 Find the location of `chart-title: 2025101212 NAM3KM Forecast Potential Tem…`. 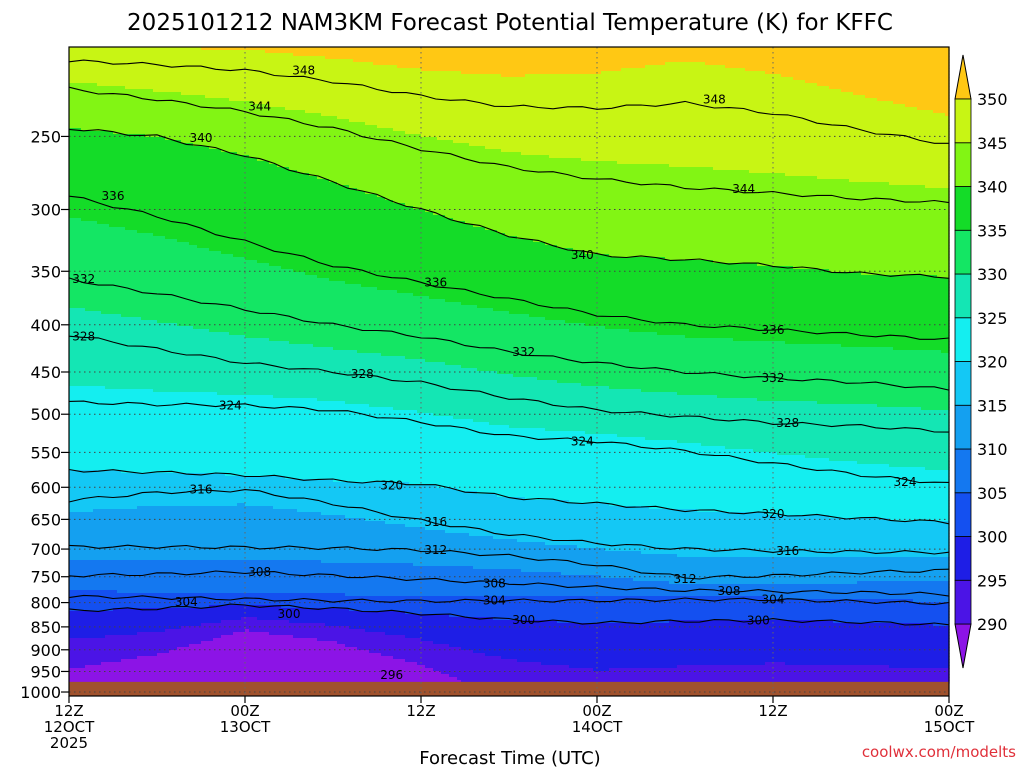

chart-title: 2025101212 NAM3KM Forecast Potential Tem… is located at coordinates (510, 23).